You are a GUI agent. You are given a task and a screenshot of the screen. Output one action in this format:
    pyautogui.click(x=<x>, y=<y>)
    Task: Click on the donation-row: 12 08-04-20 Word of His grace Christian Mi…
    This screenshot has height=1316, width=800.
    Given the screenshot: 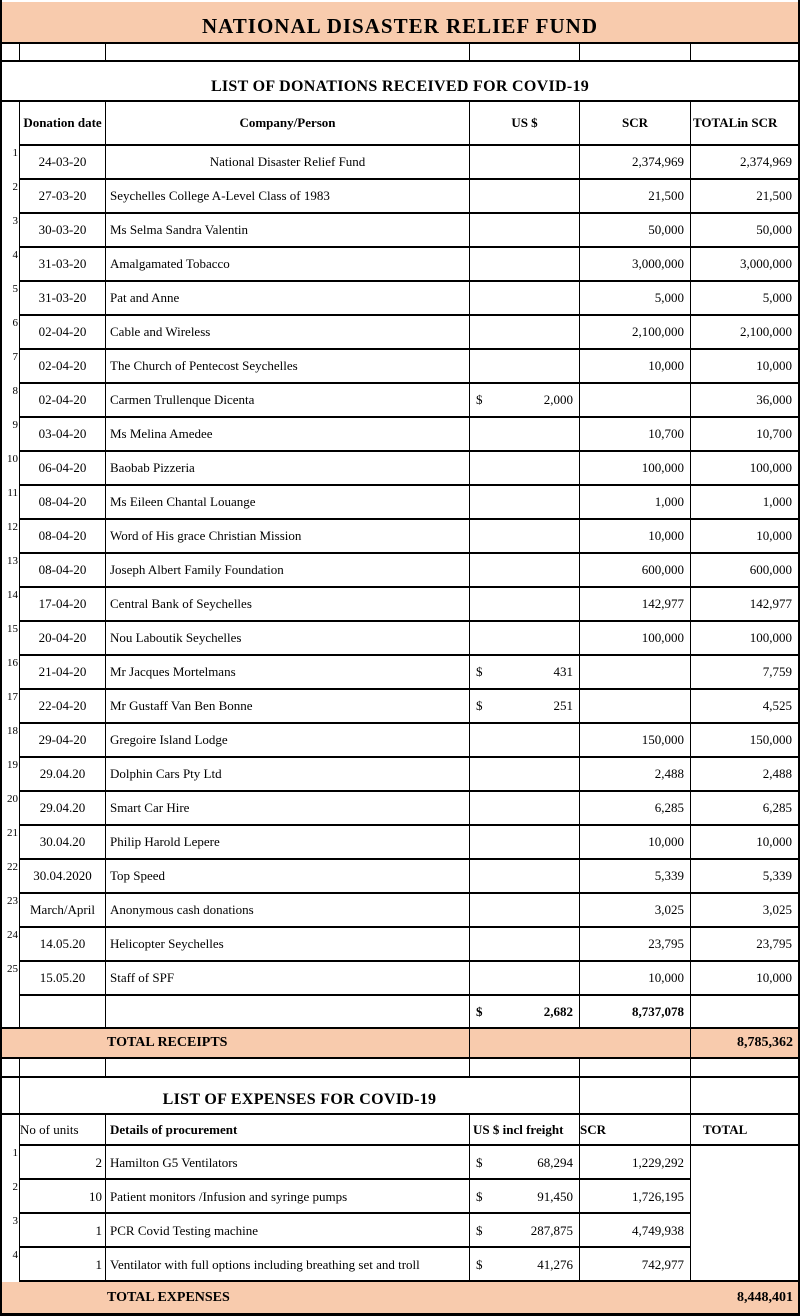 What is the action you would take?
    pyautogui.click(x=400, y=537)
    